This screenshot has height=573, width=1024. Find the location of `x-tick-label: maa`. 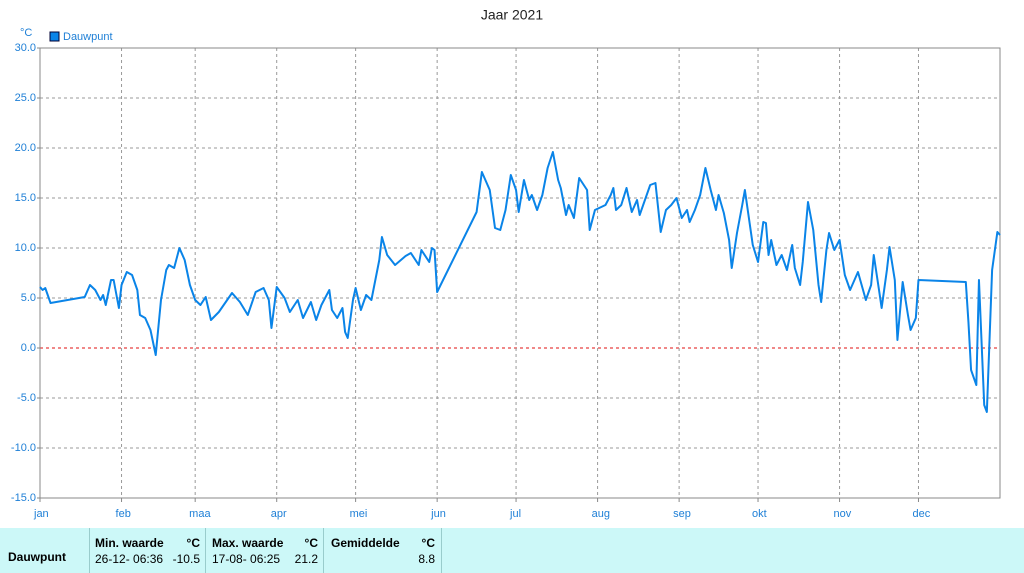

x-tick-label: maa is located at coordinates (200, 514).